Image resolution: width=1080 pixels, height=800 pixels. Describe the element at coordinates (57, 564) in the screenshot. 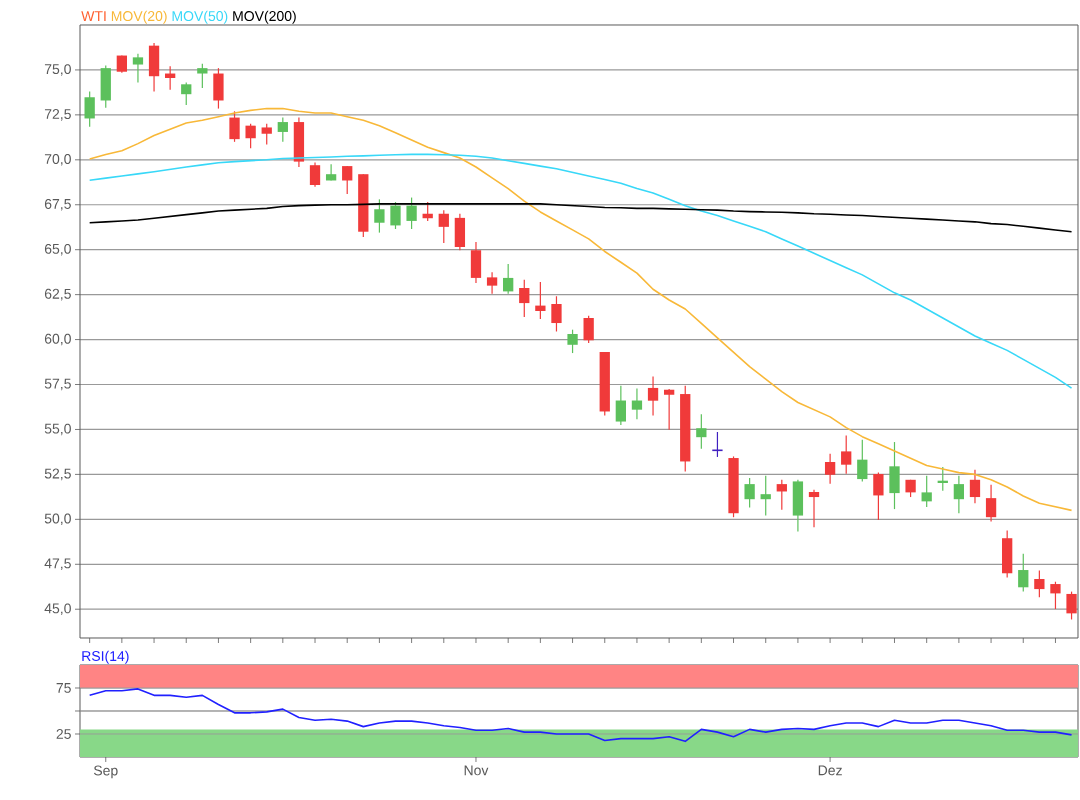

I see `y-tick-label: 47,5` at that location.